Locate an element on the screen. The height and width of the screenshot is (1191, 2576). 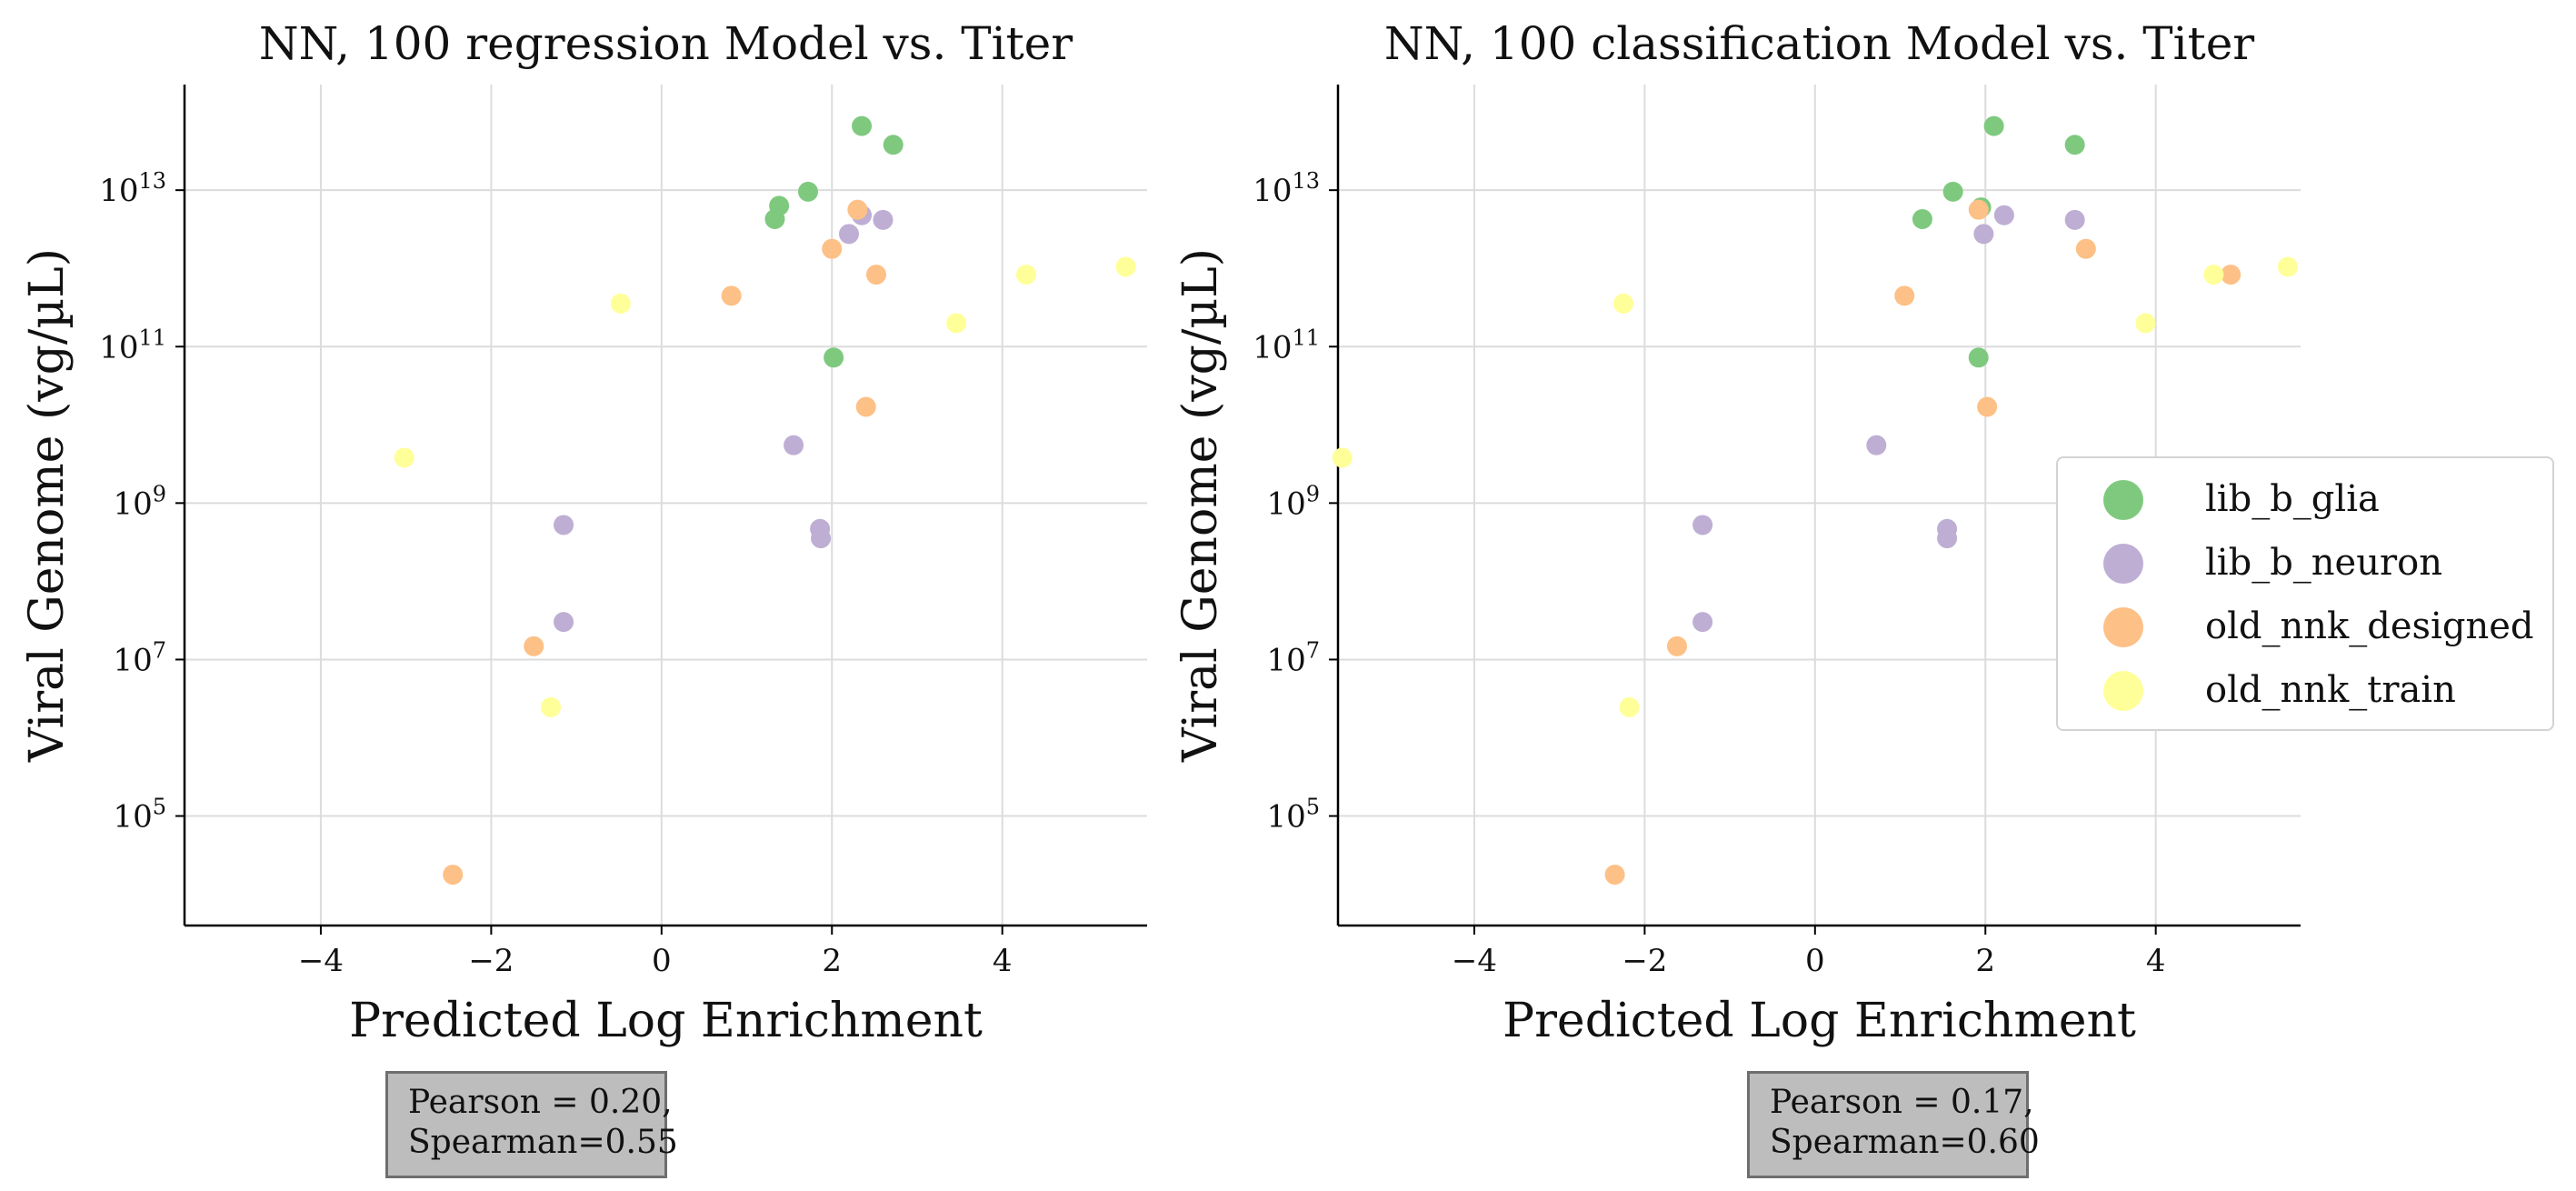
right-x-tick-label: −2 is located at coordinates (1644, 961).